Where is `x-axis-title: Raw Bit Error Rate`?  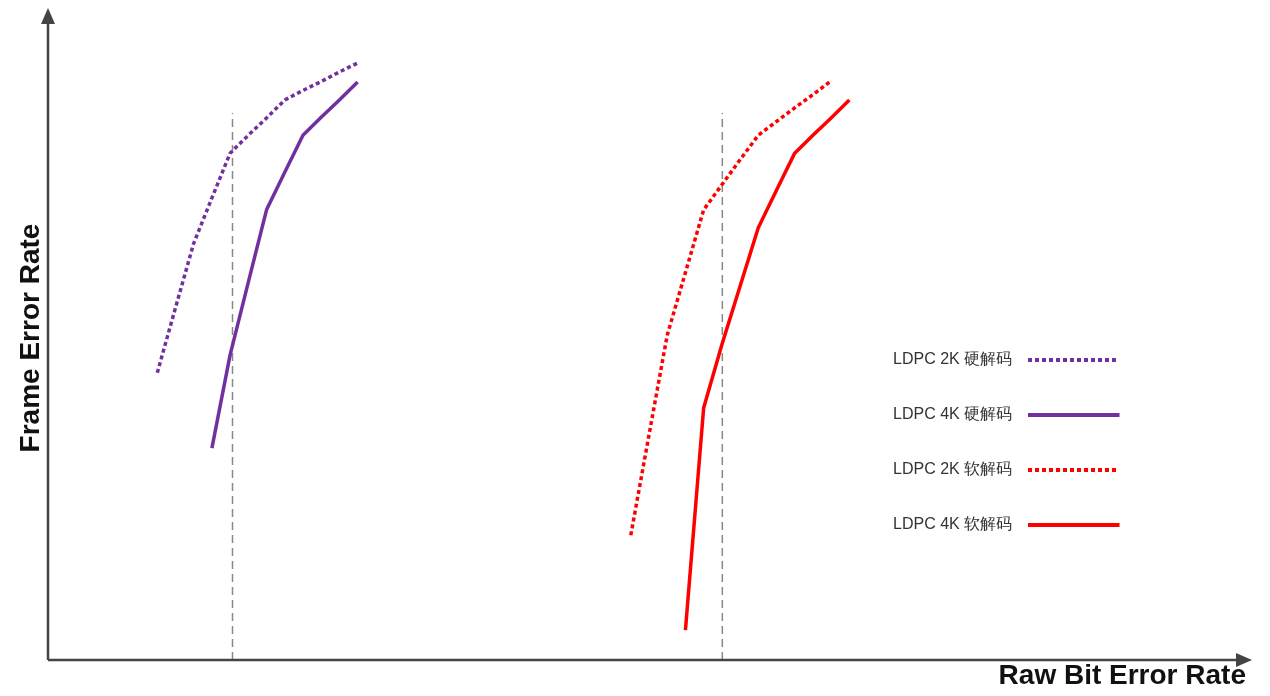 x-axis-title: Raw Bit Error Rate is located at coordinates (1122, 674).